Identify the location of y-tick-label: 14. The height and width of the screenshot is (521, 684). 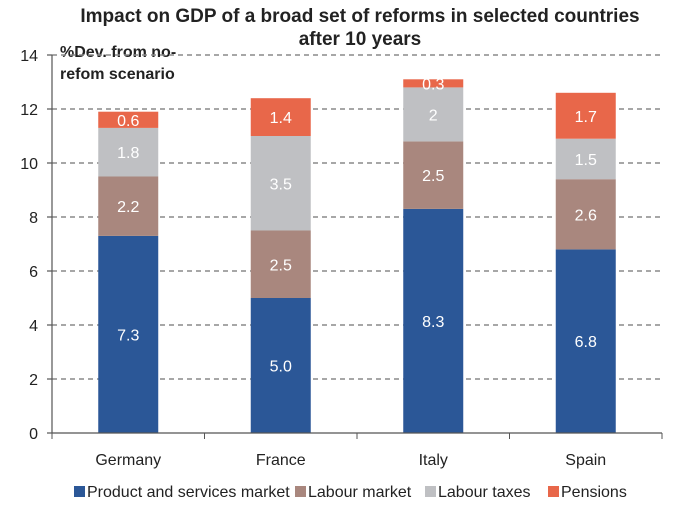
(29, 56).